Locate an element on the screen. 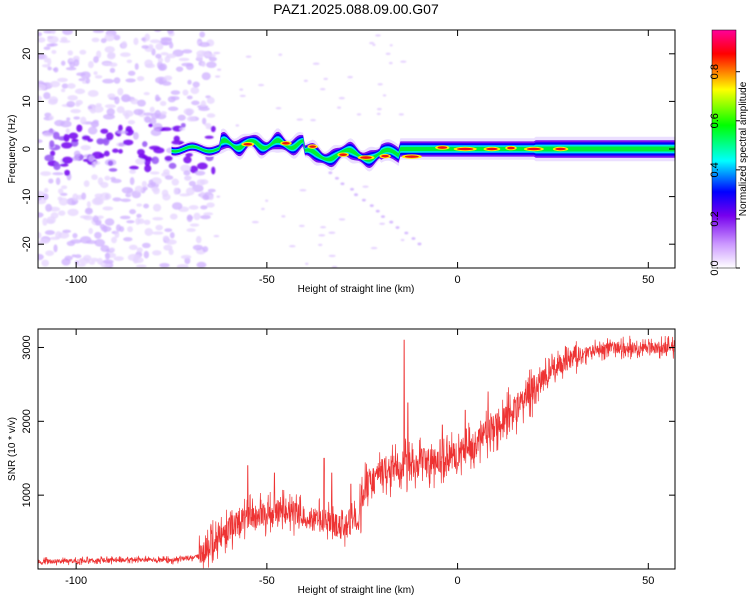 This screenshot has height=600, width=750. snr-y-label: SNR (10 * v/v) is located at coordinates (12, 449).